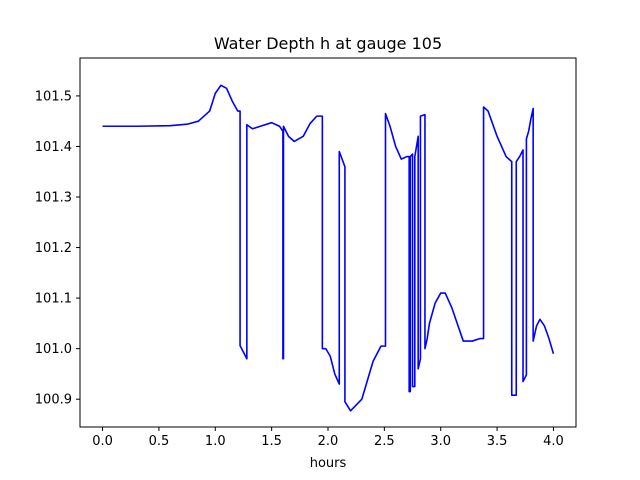  Describe the element at coordinates (53, 198) in the screenshot. I see `y-tick-label: 101.3` at that location.